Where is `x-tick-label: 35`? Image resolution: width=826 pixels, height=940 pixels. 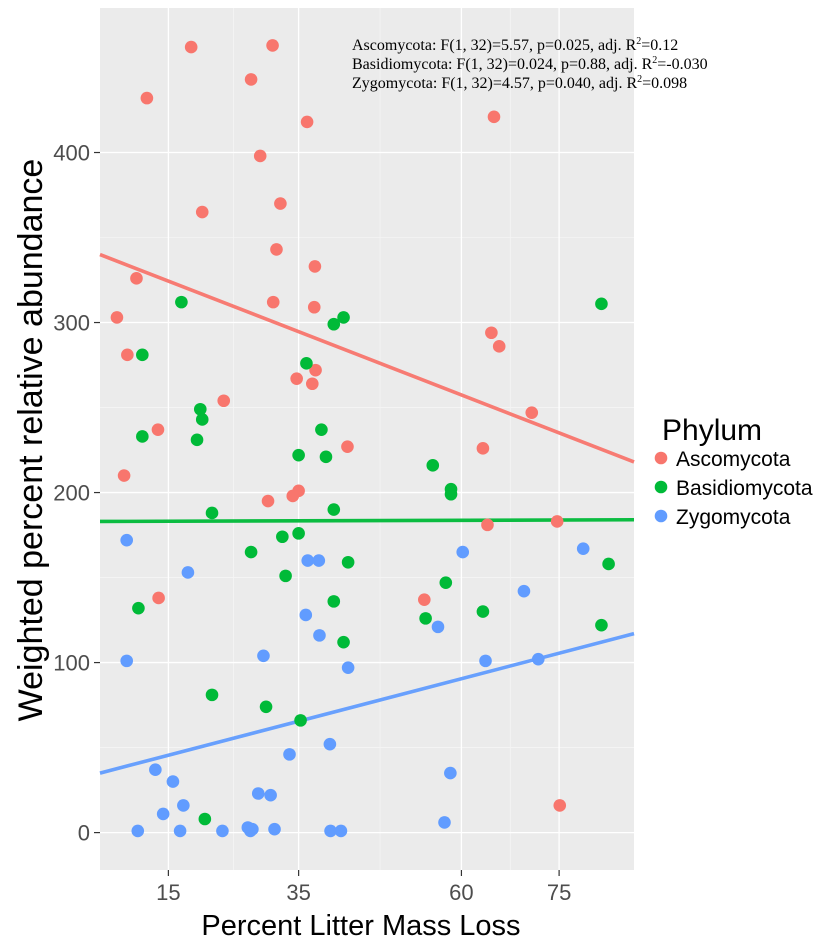
x-tick-label: 35 is located at coordinates (298, 892).